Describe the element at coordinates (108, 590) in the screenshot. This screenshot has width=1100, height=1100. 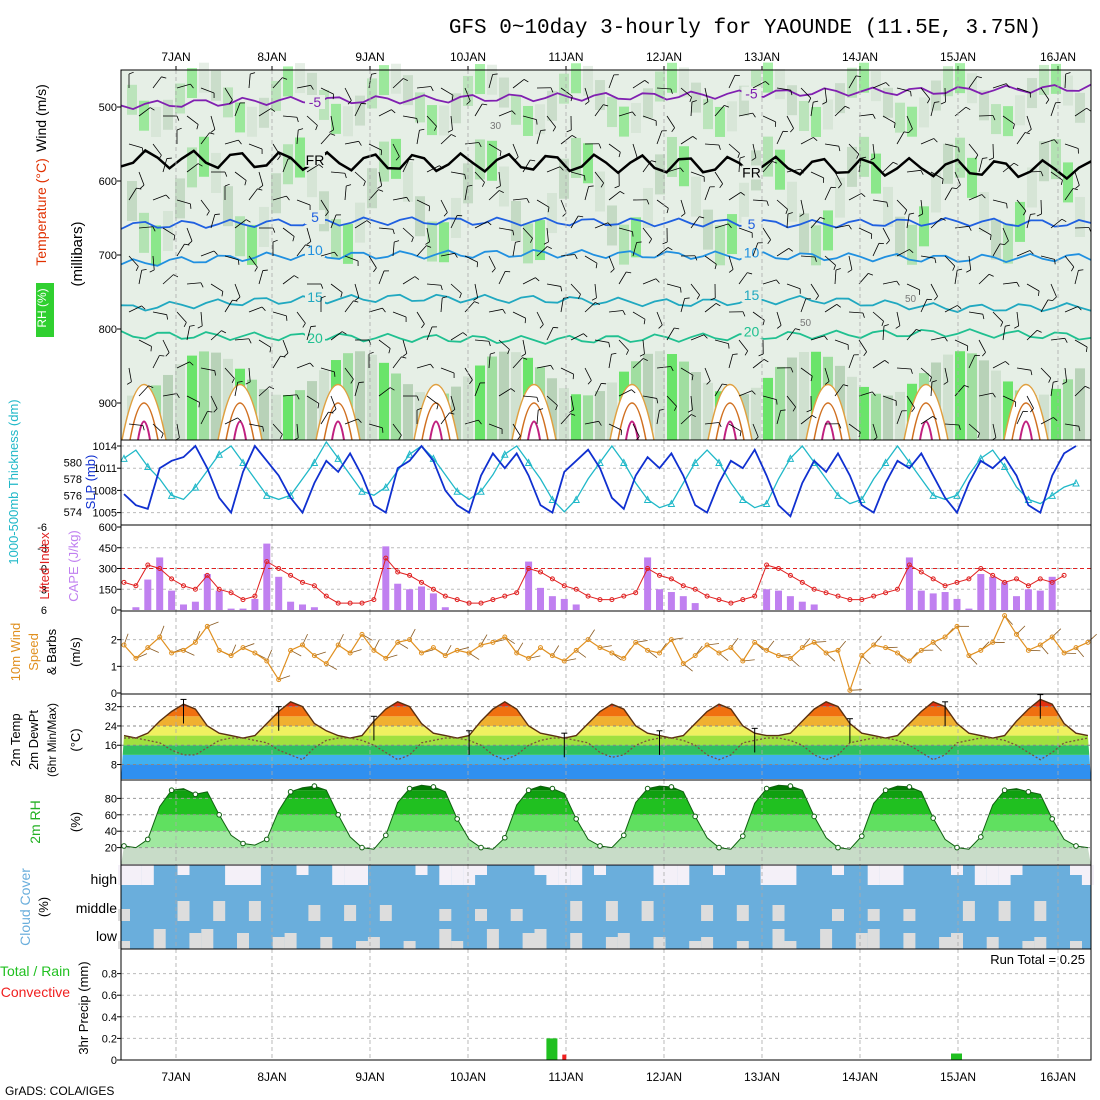
I see `cape-tick-label: 150` at that location.